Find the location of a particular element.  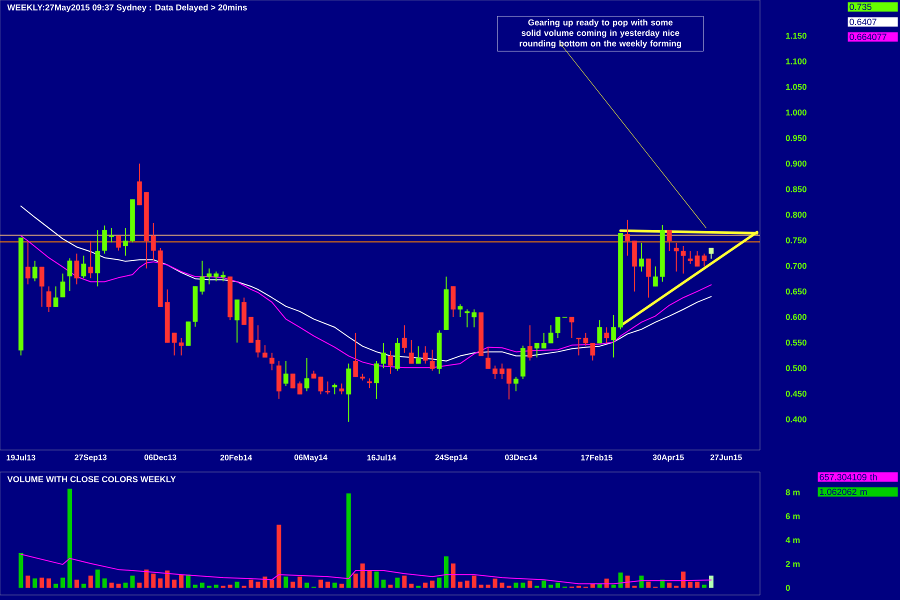

text: 0.735 is located at coordinates (861, 7).